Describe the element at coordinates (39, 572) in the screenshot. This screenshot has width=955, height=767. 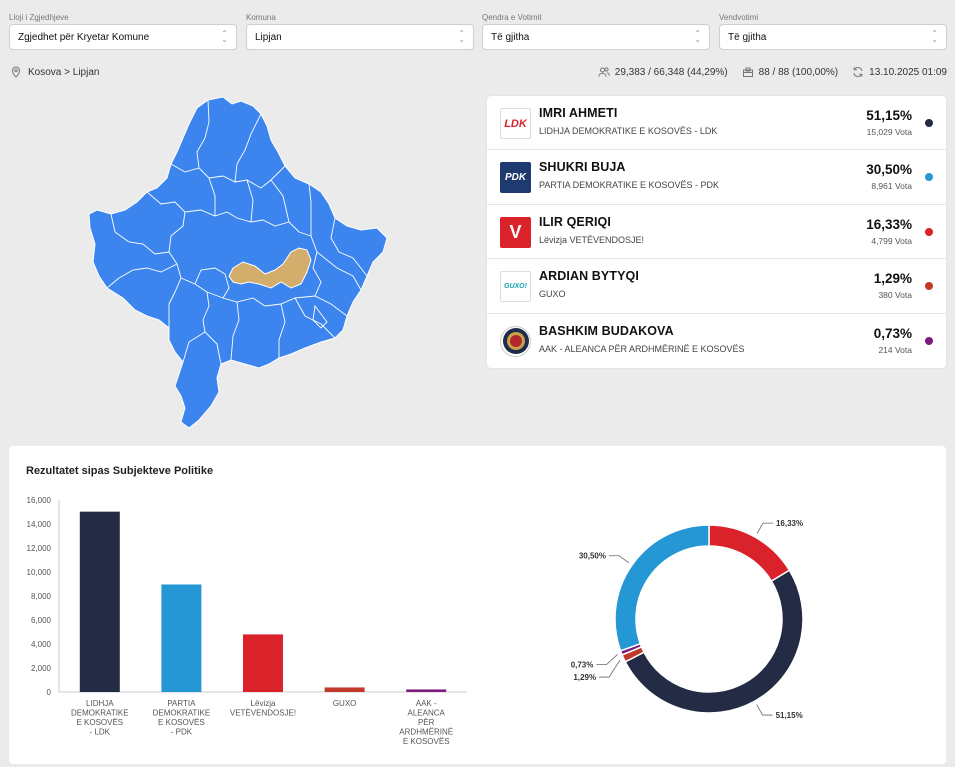
I see `y-tick-label: 10,000` at that location.